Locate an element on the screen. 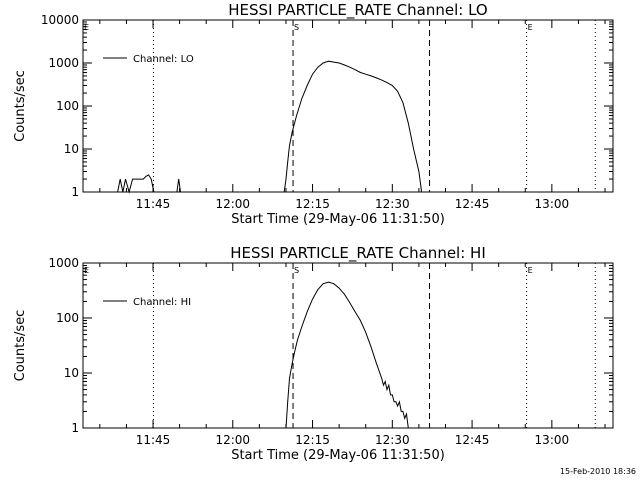 The image size is (640, 480). x-tick-label: 11:45 is located at coordinates (153, 204).